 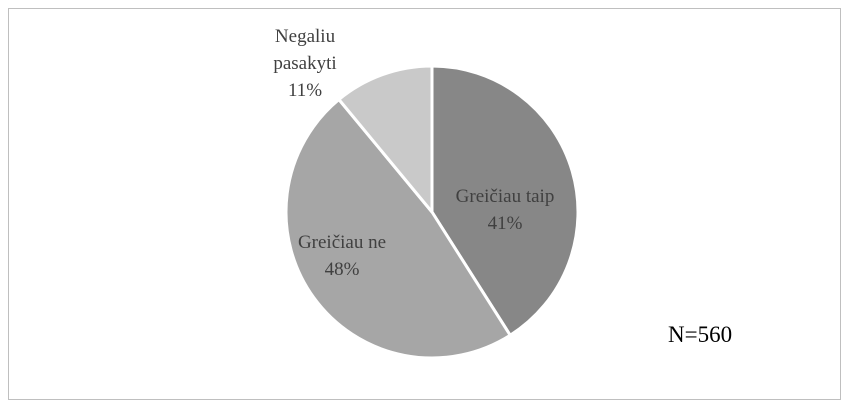 What do you see at coordinates (305, 90) in the screenshot?
I see `slice-value-label: 11%` at bounding box center [305, 90].